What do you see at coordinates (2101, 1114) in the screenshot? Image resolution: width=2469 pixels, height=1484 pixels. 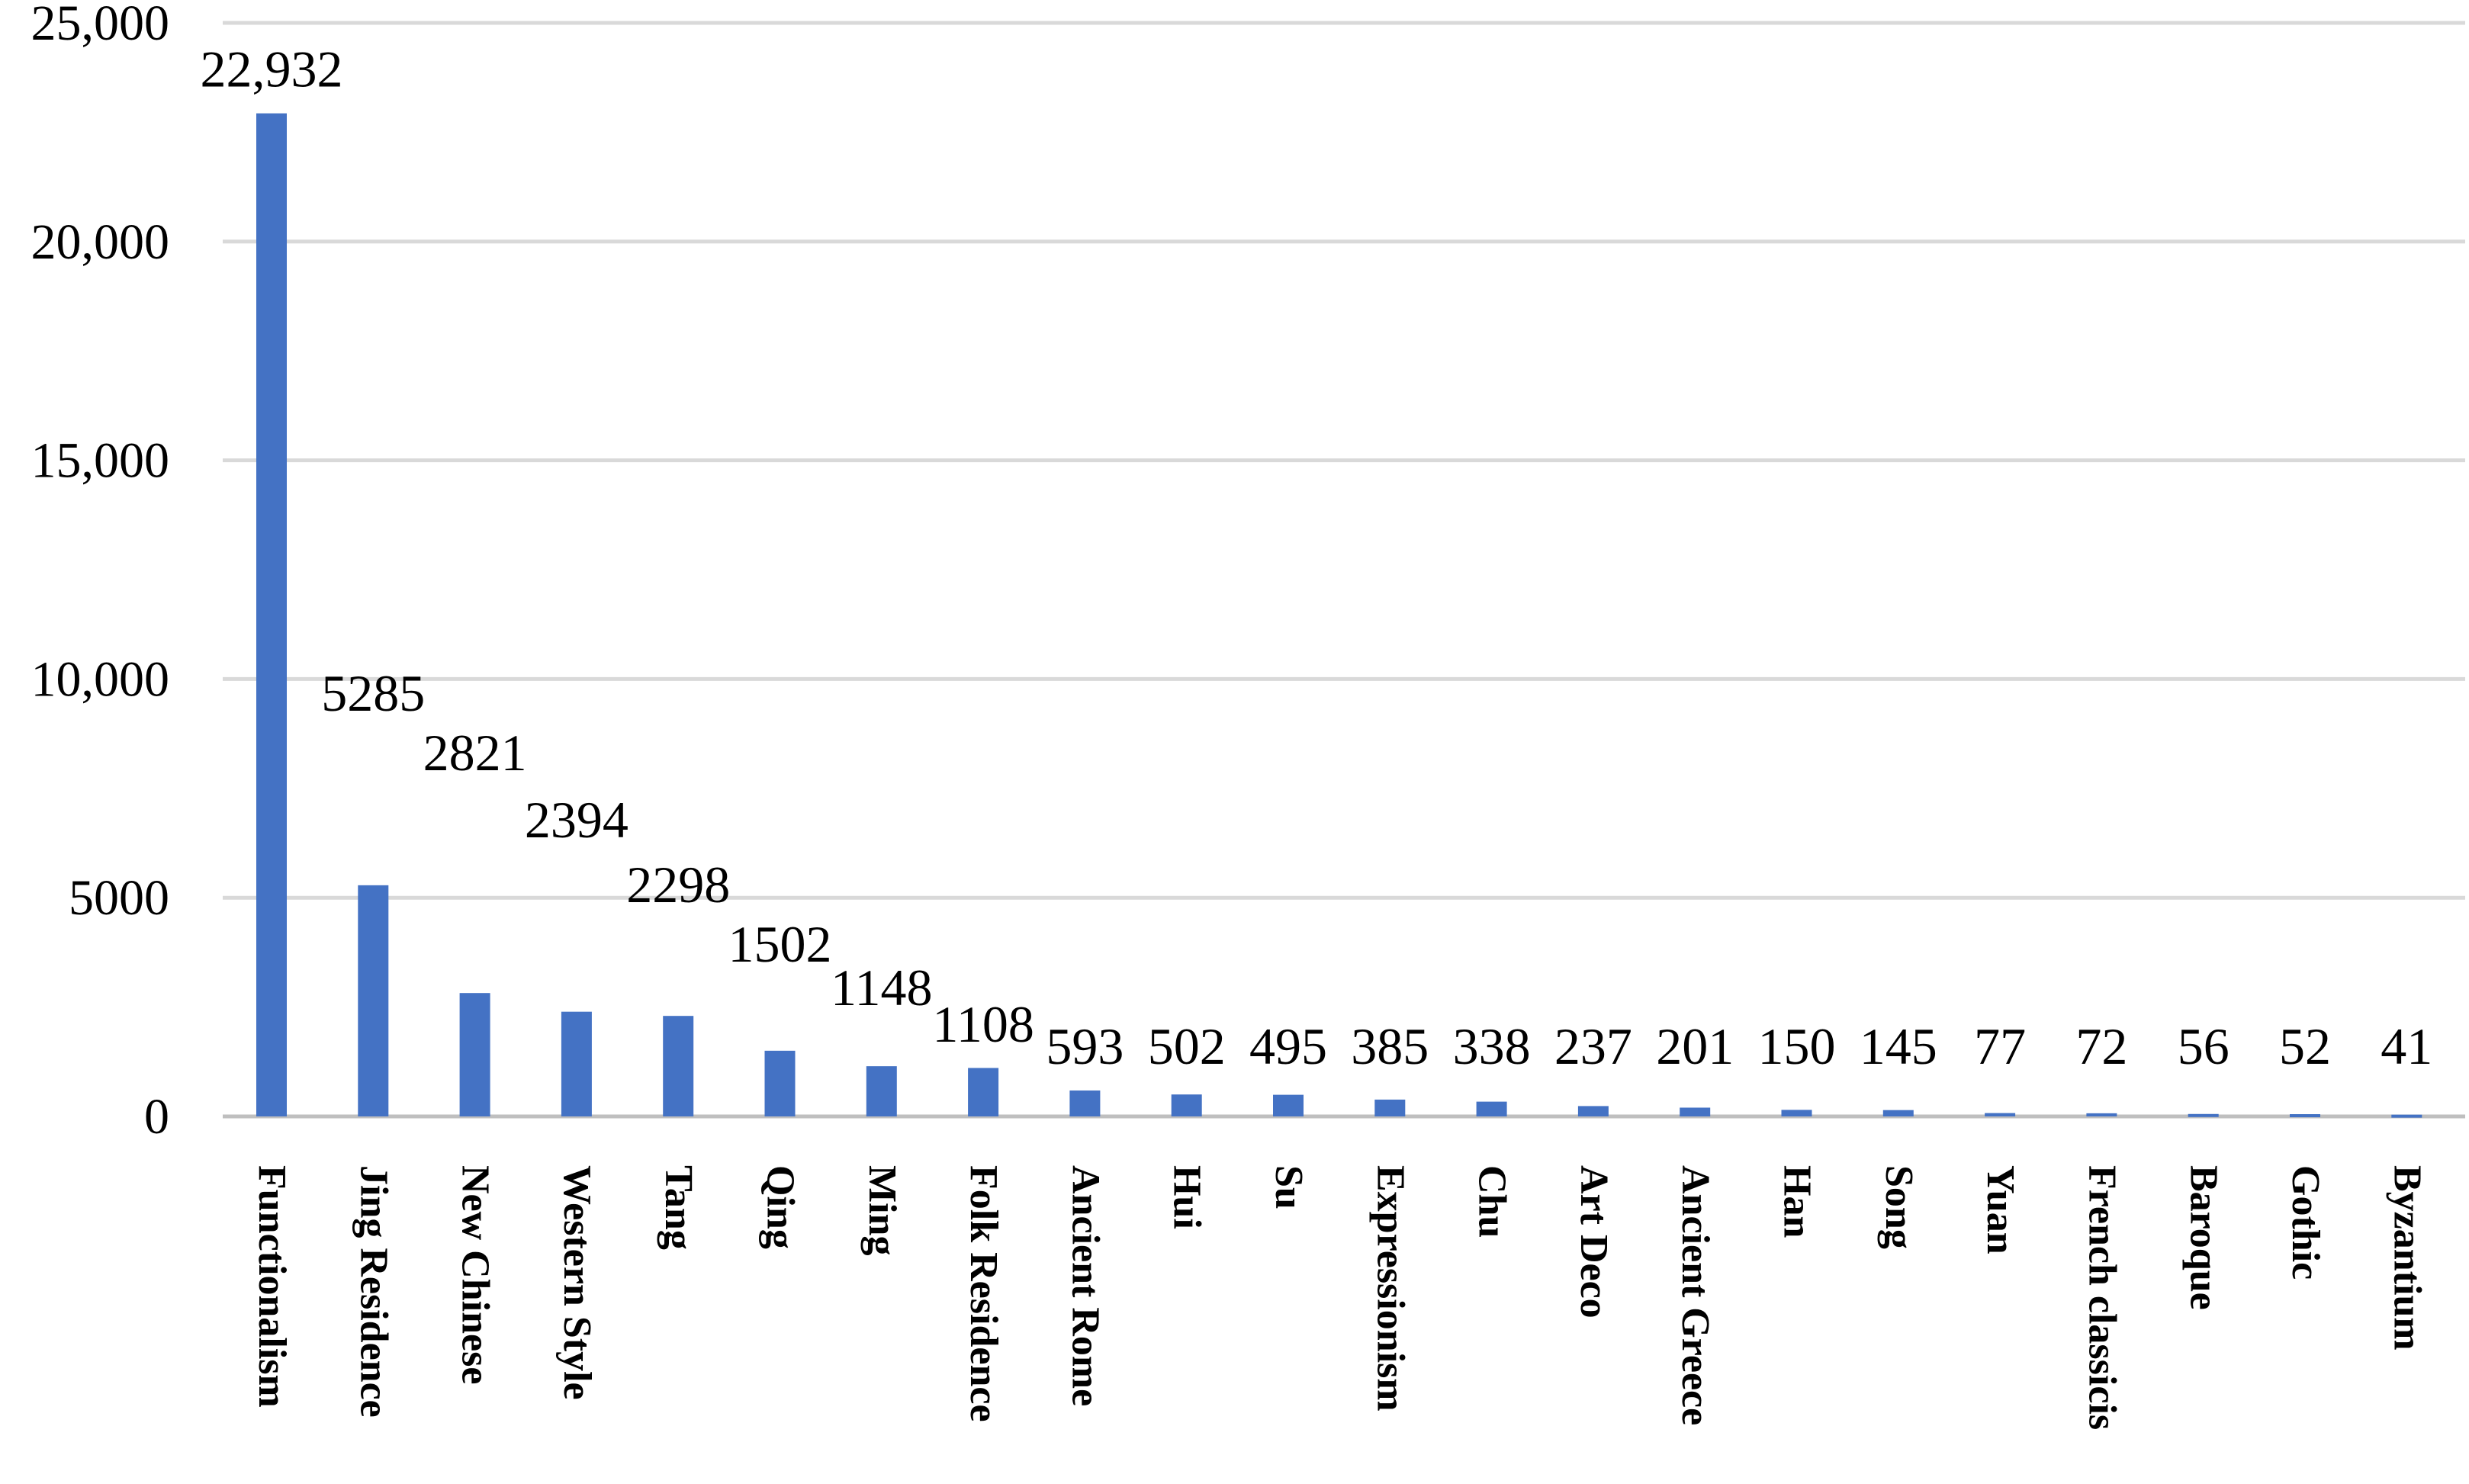 I see `bar-french-classicis` at bounding box center [2101, 1114].